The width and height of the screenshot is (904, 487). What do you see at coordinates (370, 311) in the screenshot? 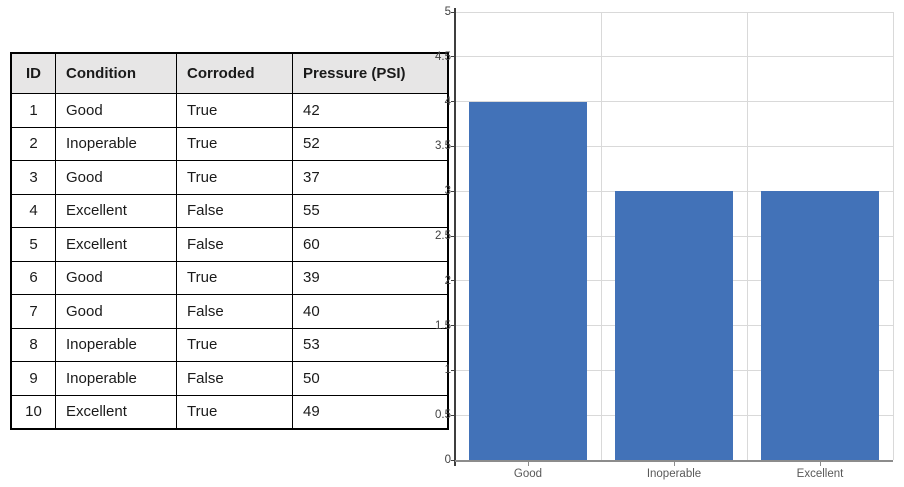
I see `table-cell: 40` at bounding box center [370, 311].